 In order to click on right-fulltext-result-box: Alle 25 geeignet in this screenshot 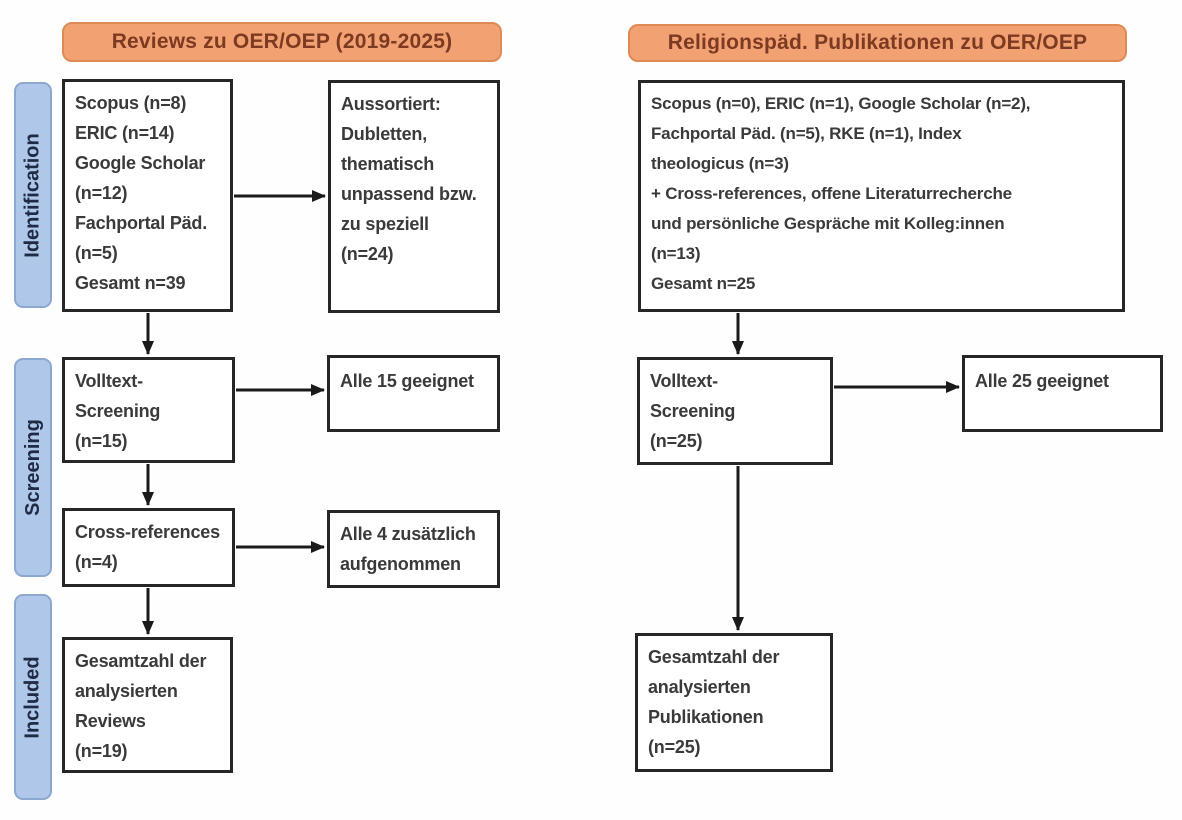, I will do `click(1062, 393)`.